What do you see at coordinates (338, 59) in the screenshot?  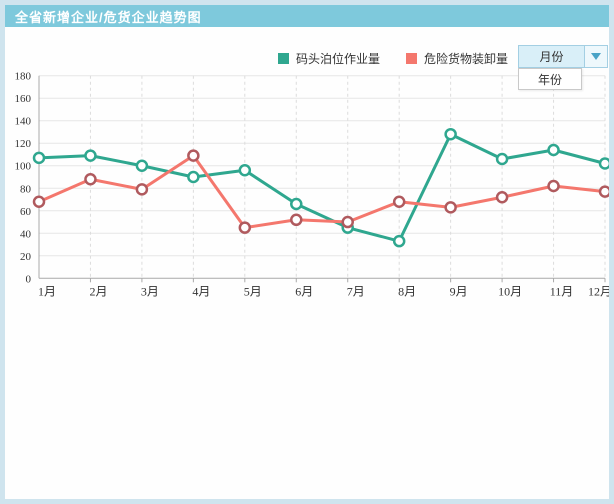 I see `legend-label: 码头泊位作业量` at bounding box center [338, 59].